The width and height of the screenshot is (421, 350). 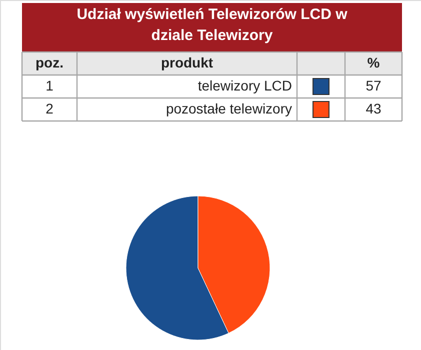 I want to click on text: poz., so click(x=50, y=62).